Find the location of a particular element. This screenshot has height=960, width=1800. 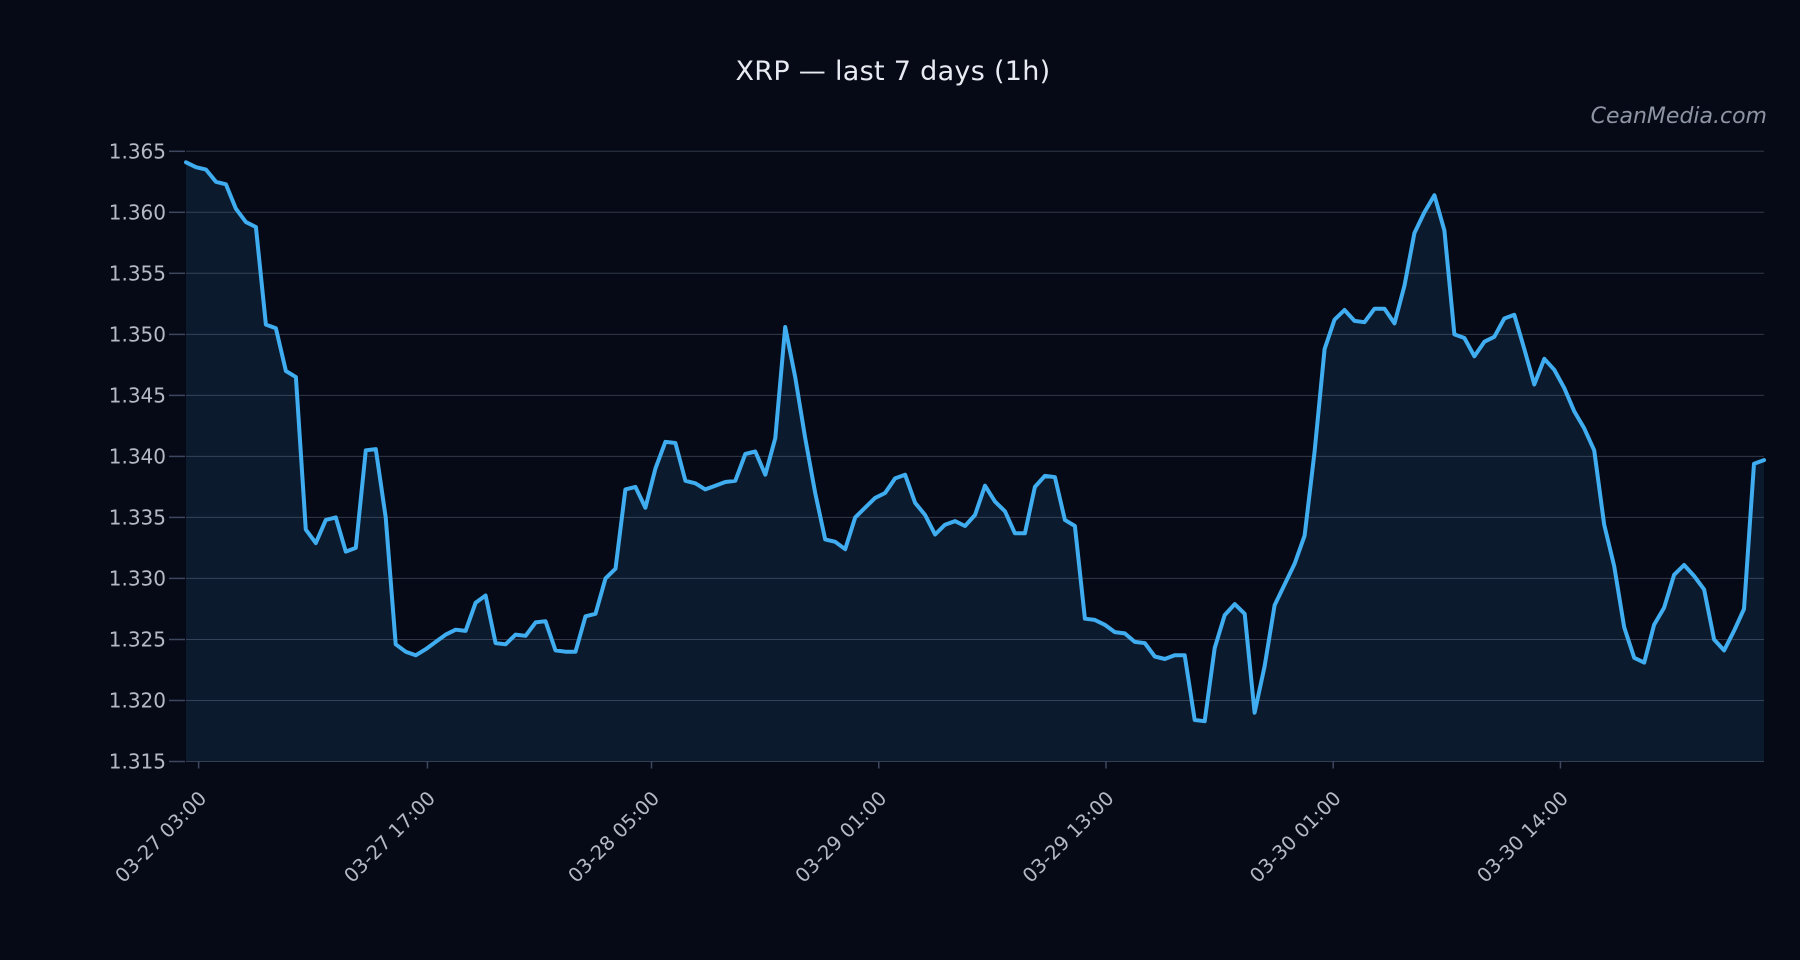

y-tick-label: 1.365 is located at coordinates (137, 151).